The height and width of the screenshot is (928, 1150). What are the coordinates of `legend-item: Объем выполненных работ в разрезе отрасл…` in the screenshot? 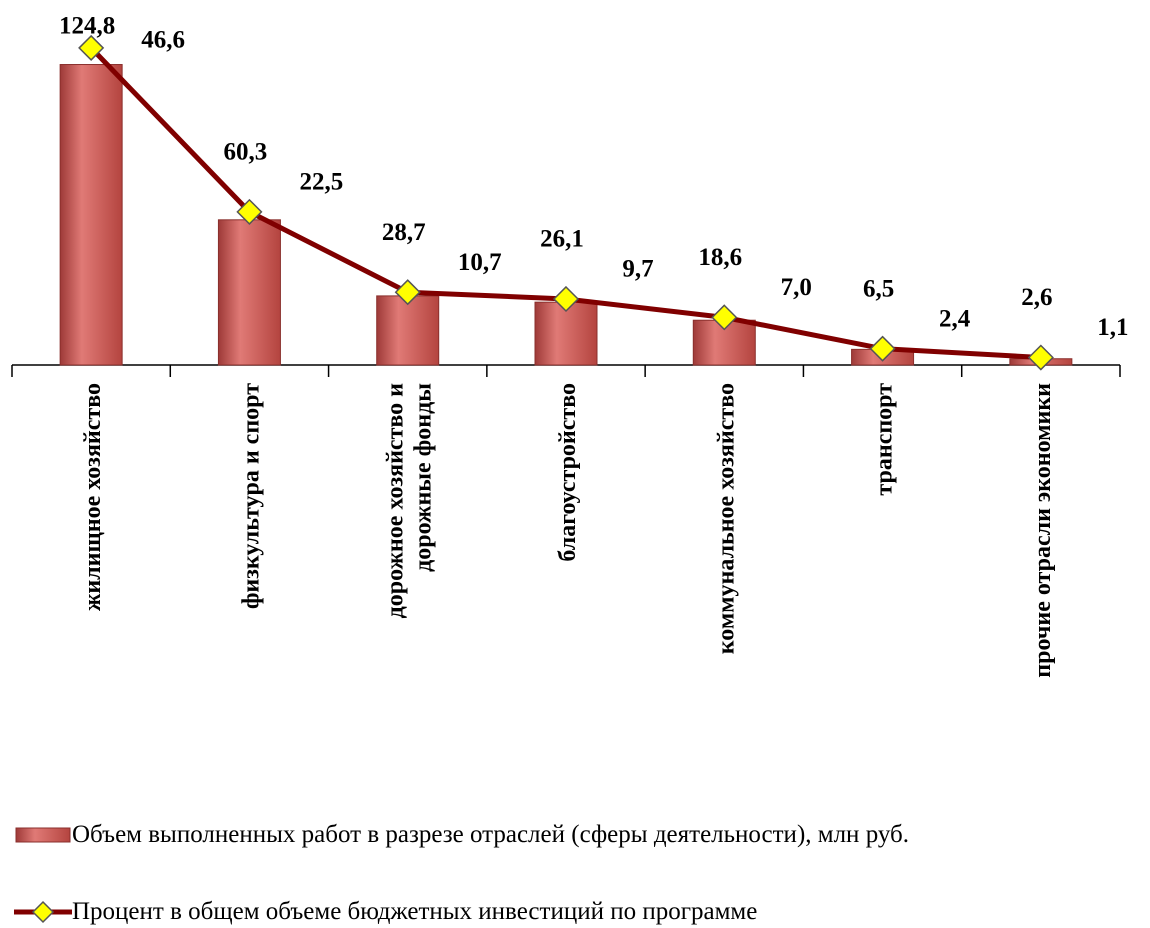 It's located at (461, 835).